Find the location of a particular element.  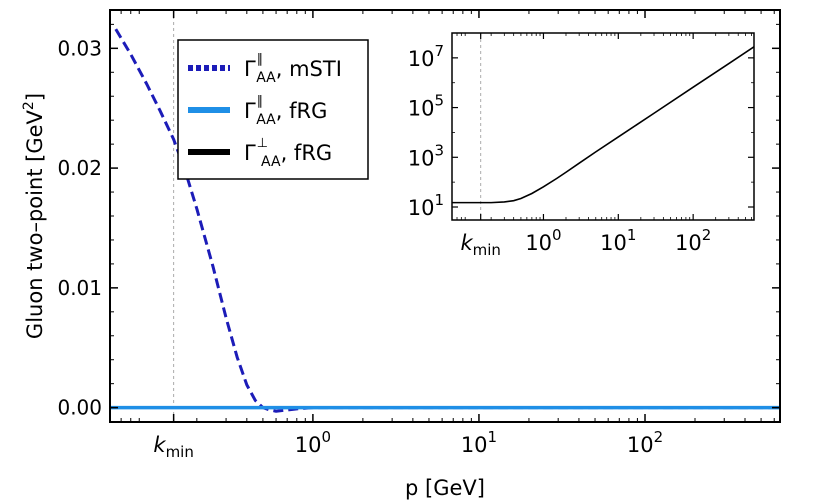

x-tick-exp: 1 is located at coordinates (493, 437).